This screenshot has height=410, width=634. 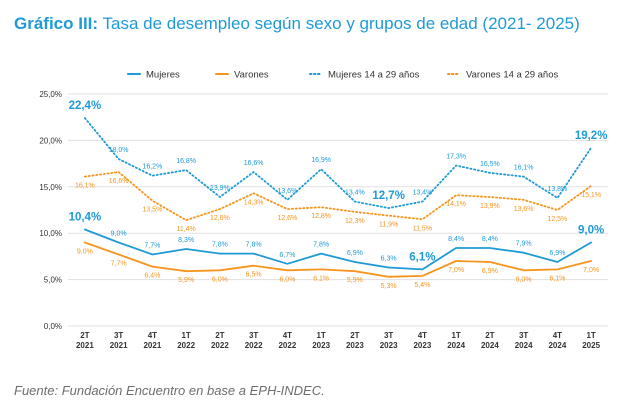 What do you see at coordinates (388, 225) in the screenshot?
I see `data-label: 11,9%` at bounding box center [388, 225].